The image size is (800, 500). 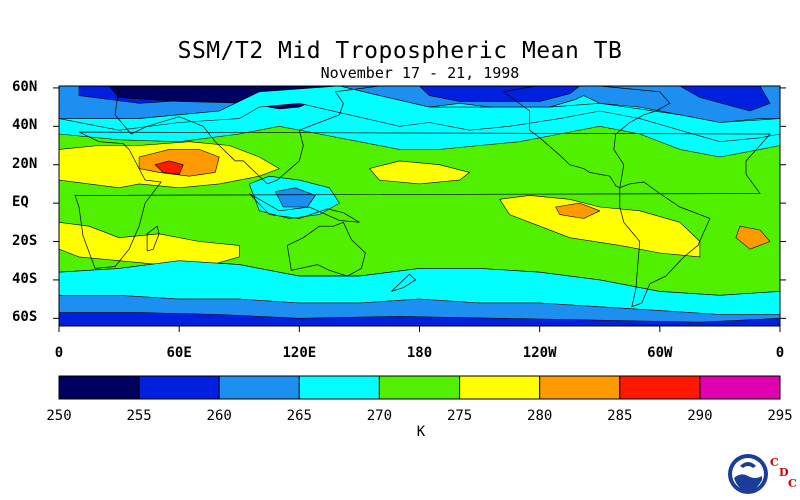 What do you see at coordinates (792, 483) in the screenshot?
I see `cdc-letter-3: C` at bounding box center [792, 483].